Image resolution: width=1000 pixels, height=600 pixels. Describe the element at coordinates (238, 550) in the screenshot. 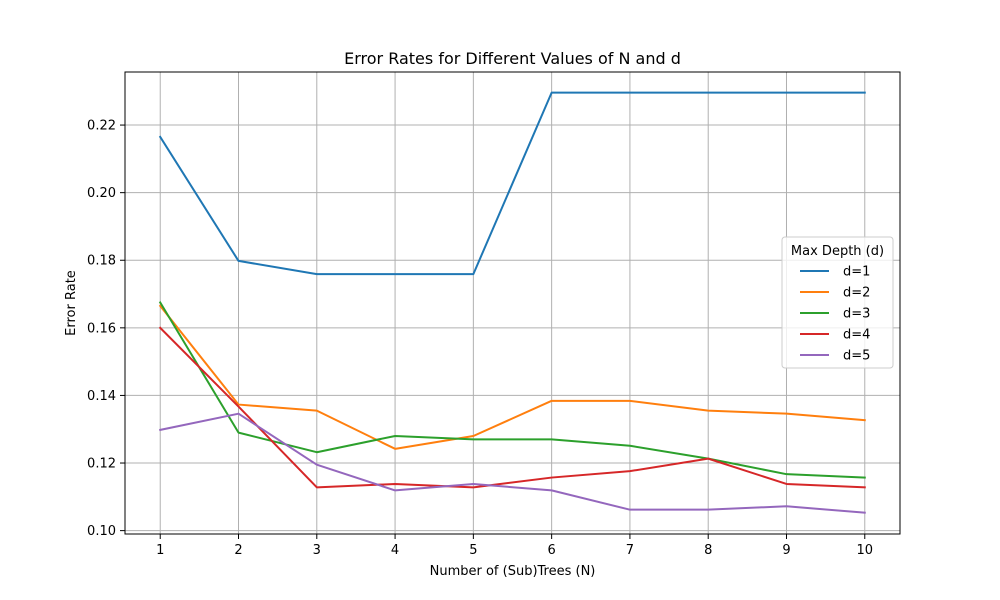

I see `x-tick-label: 2` at that location.